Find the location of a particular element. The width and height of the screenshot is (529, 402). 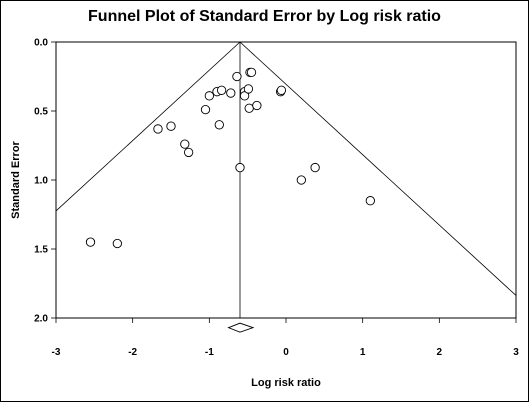

y-tick-label: 1.0 is located at coordinates (41, 181).